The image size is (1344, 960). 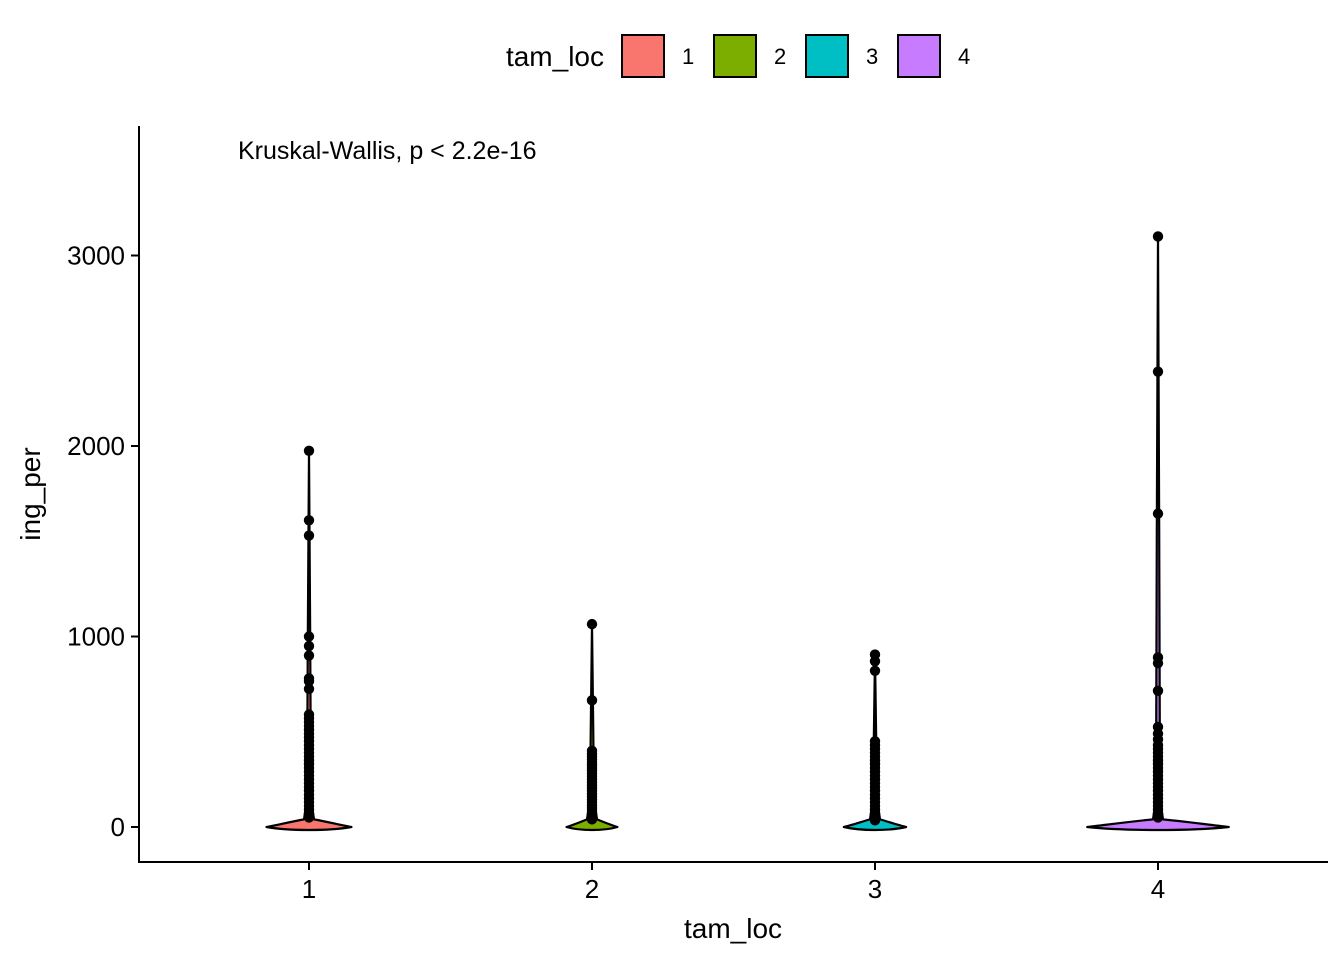 I want to click on legend-label-2: 2, so click(x=780, y=56).